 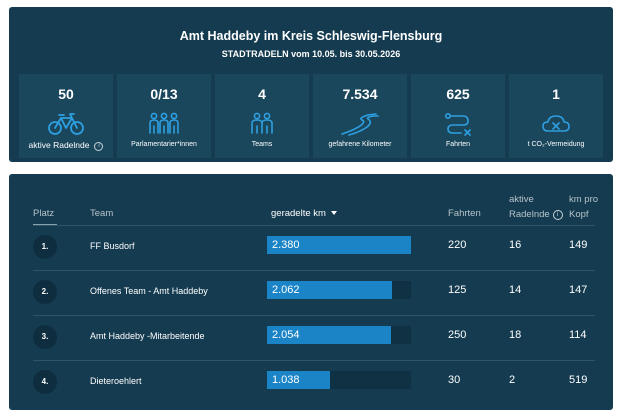 I want to click on stat-card-co2: 1 t CO₂-Vermeidung, so click(x=556, y=116).